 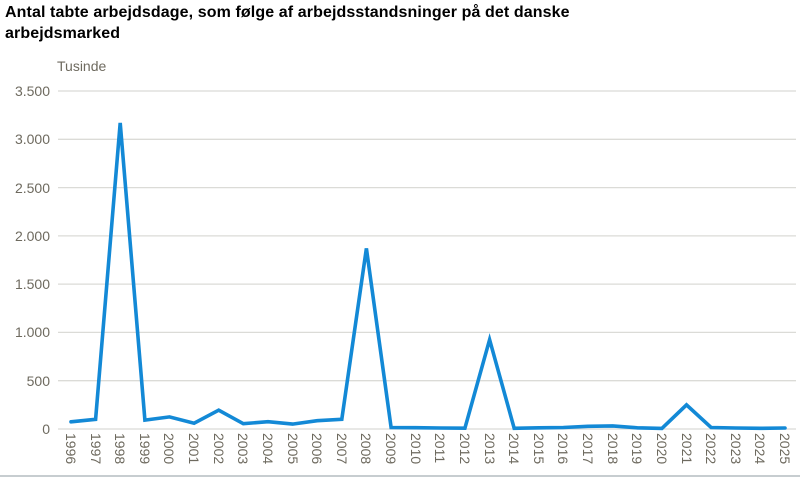 I want to click on x-tick-label: 2023, so click(x=736, y=449).